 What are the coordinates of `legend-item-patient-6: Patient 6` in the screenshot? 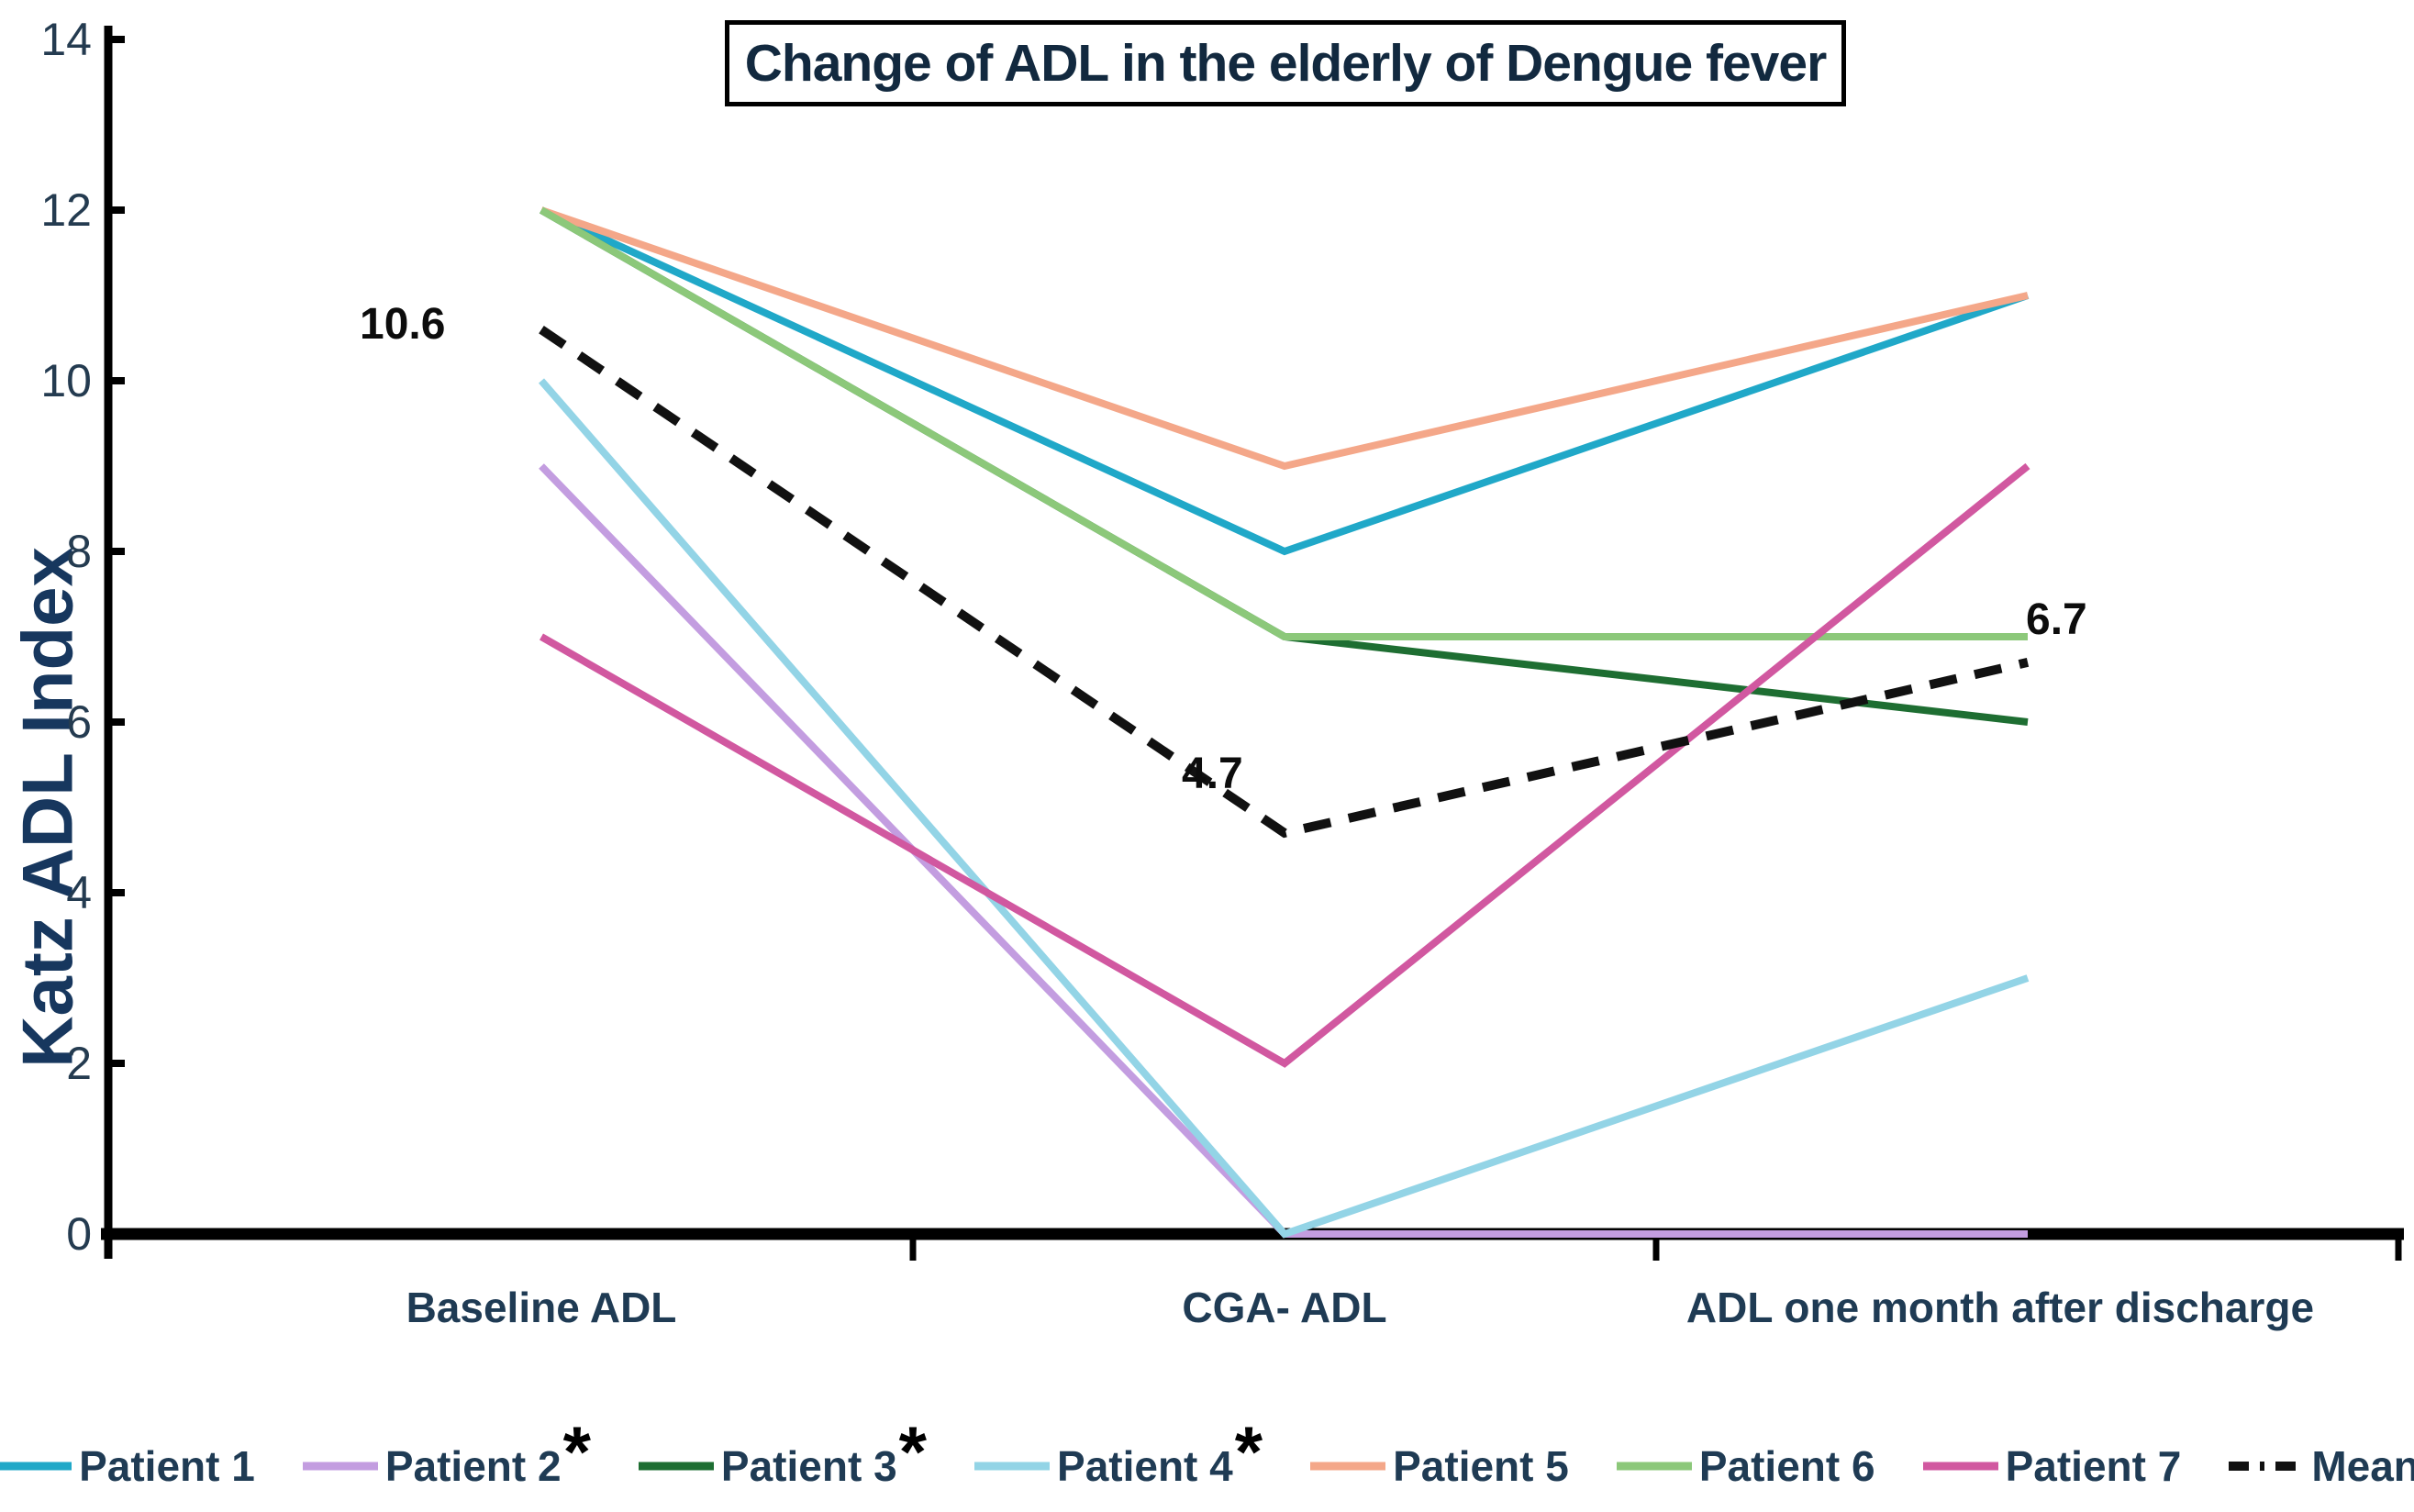 It's located at (1745, 1466).